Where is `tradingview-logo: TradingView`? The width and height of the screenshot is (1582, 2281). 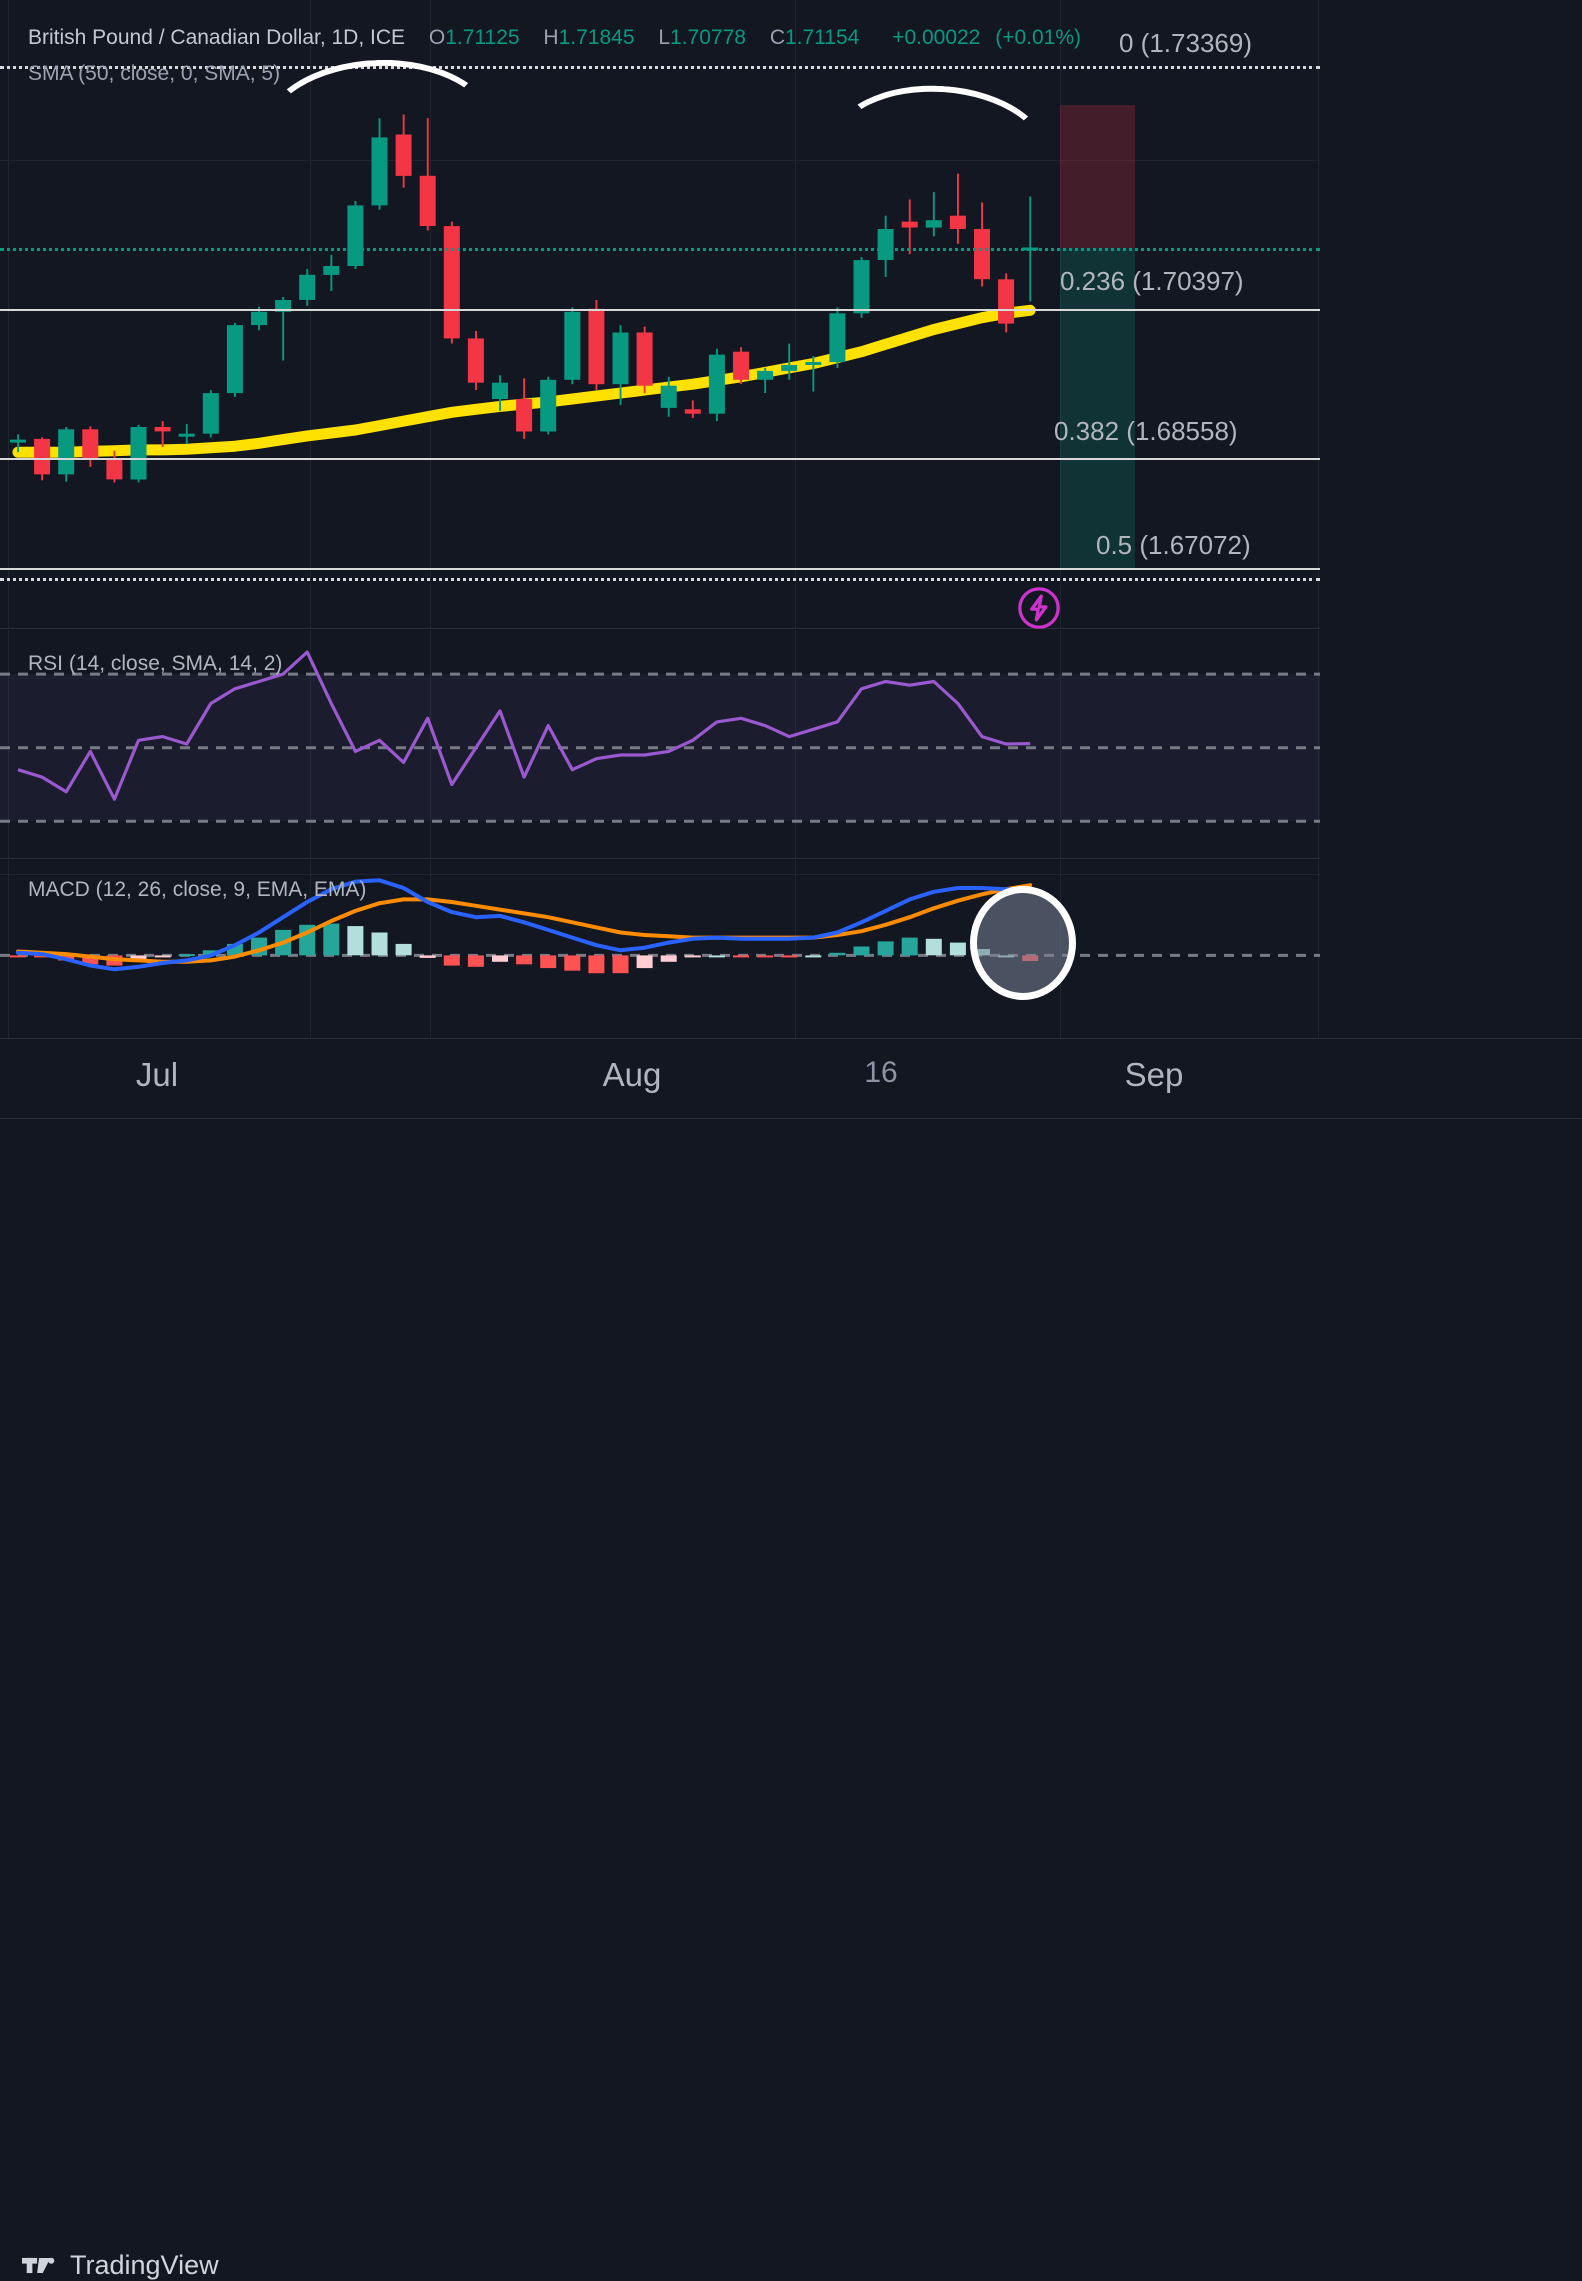
tradingview-logo: TradingView is located at coordinates (120, 2265).